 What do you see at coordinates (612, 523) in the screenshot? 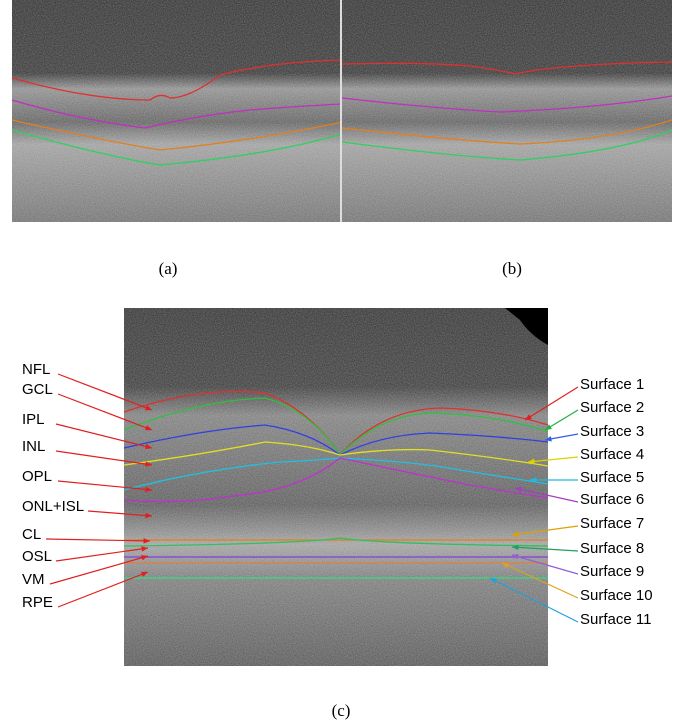
I see `surface-label: Surface 7` at bounding box center [612, 523].